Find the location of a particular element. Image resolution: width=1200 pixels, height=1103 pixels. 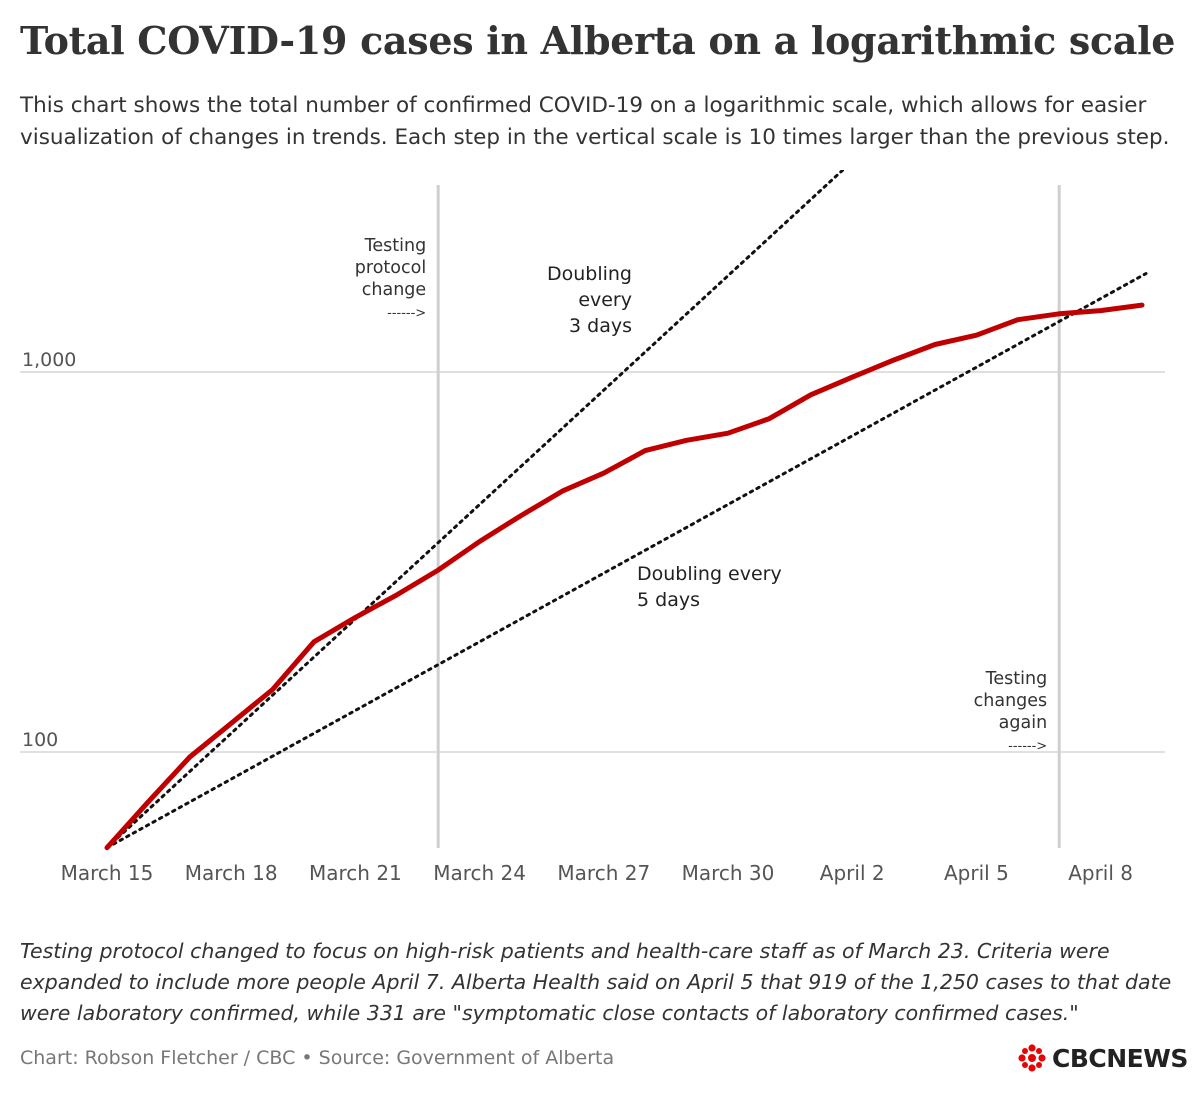

annotation-label: protocol is located at coordinates (390, 268).